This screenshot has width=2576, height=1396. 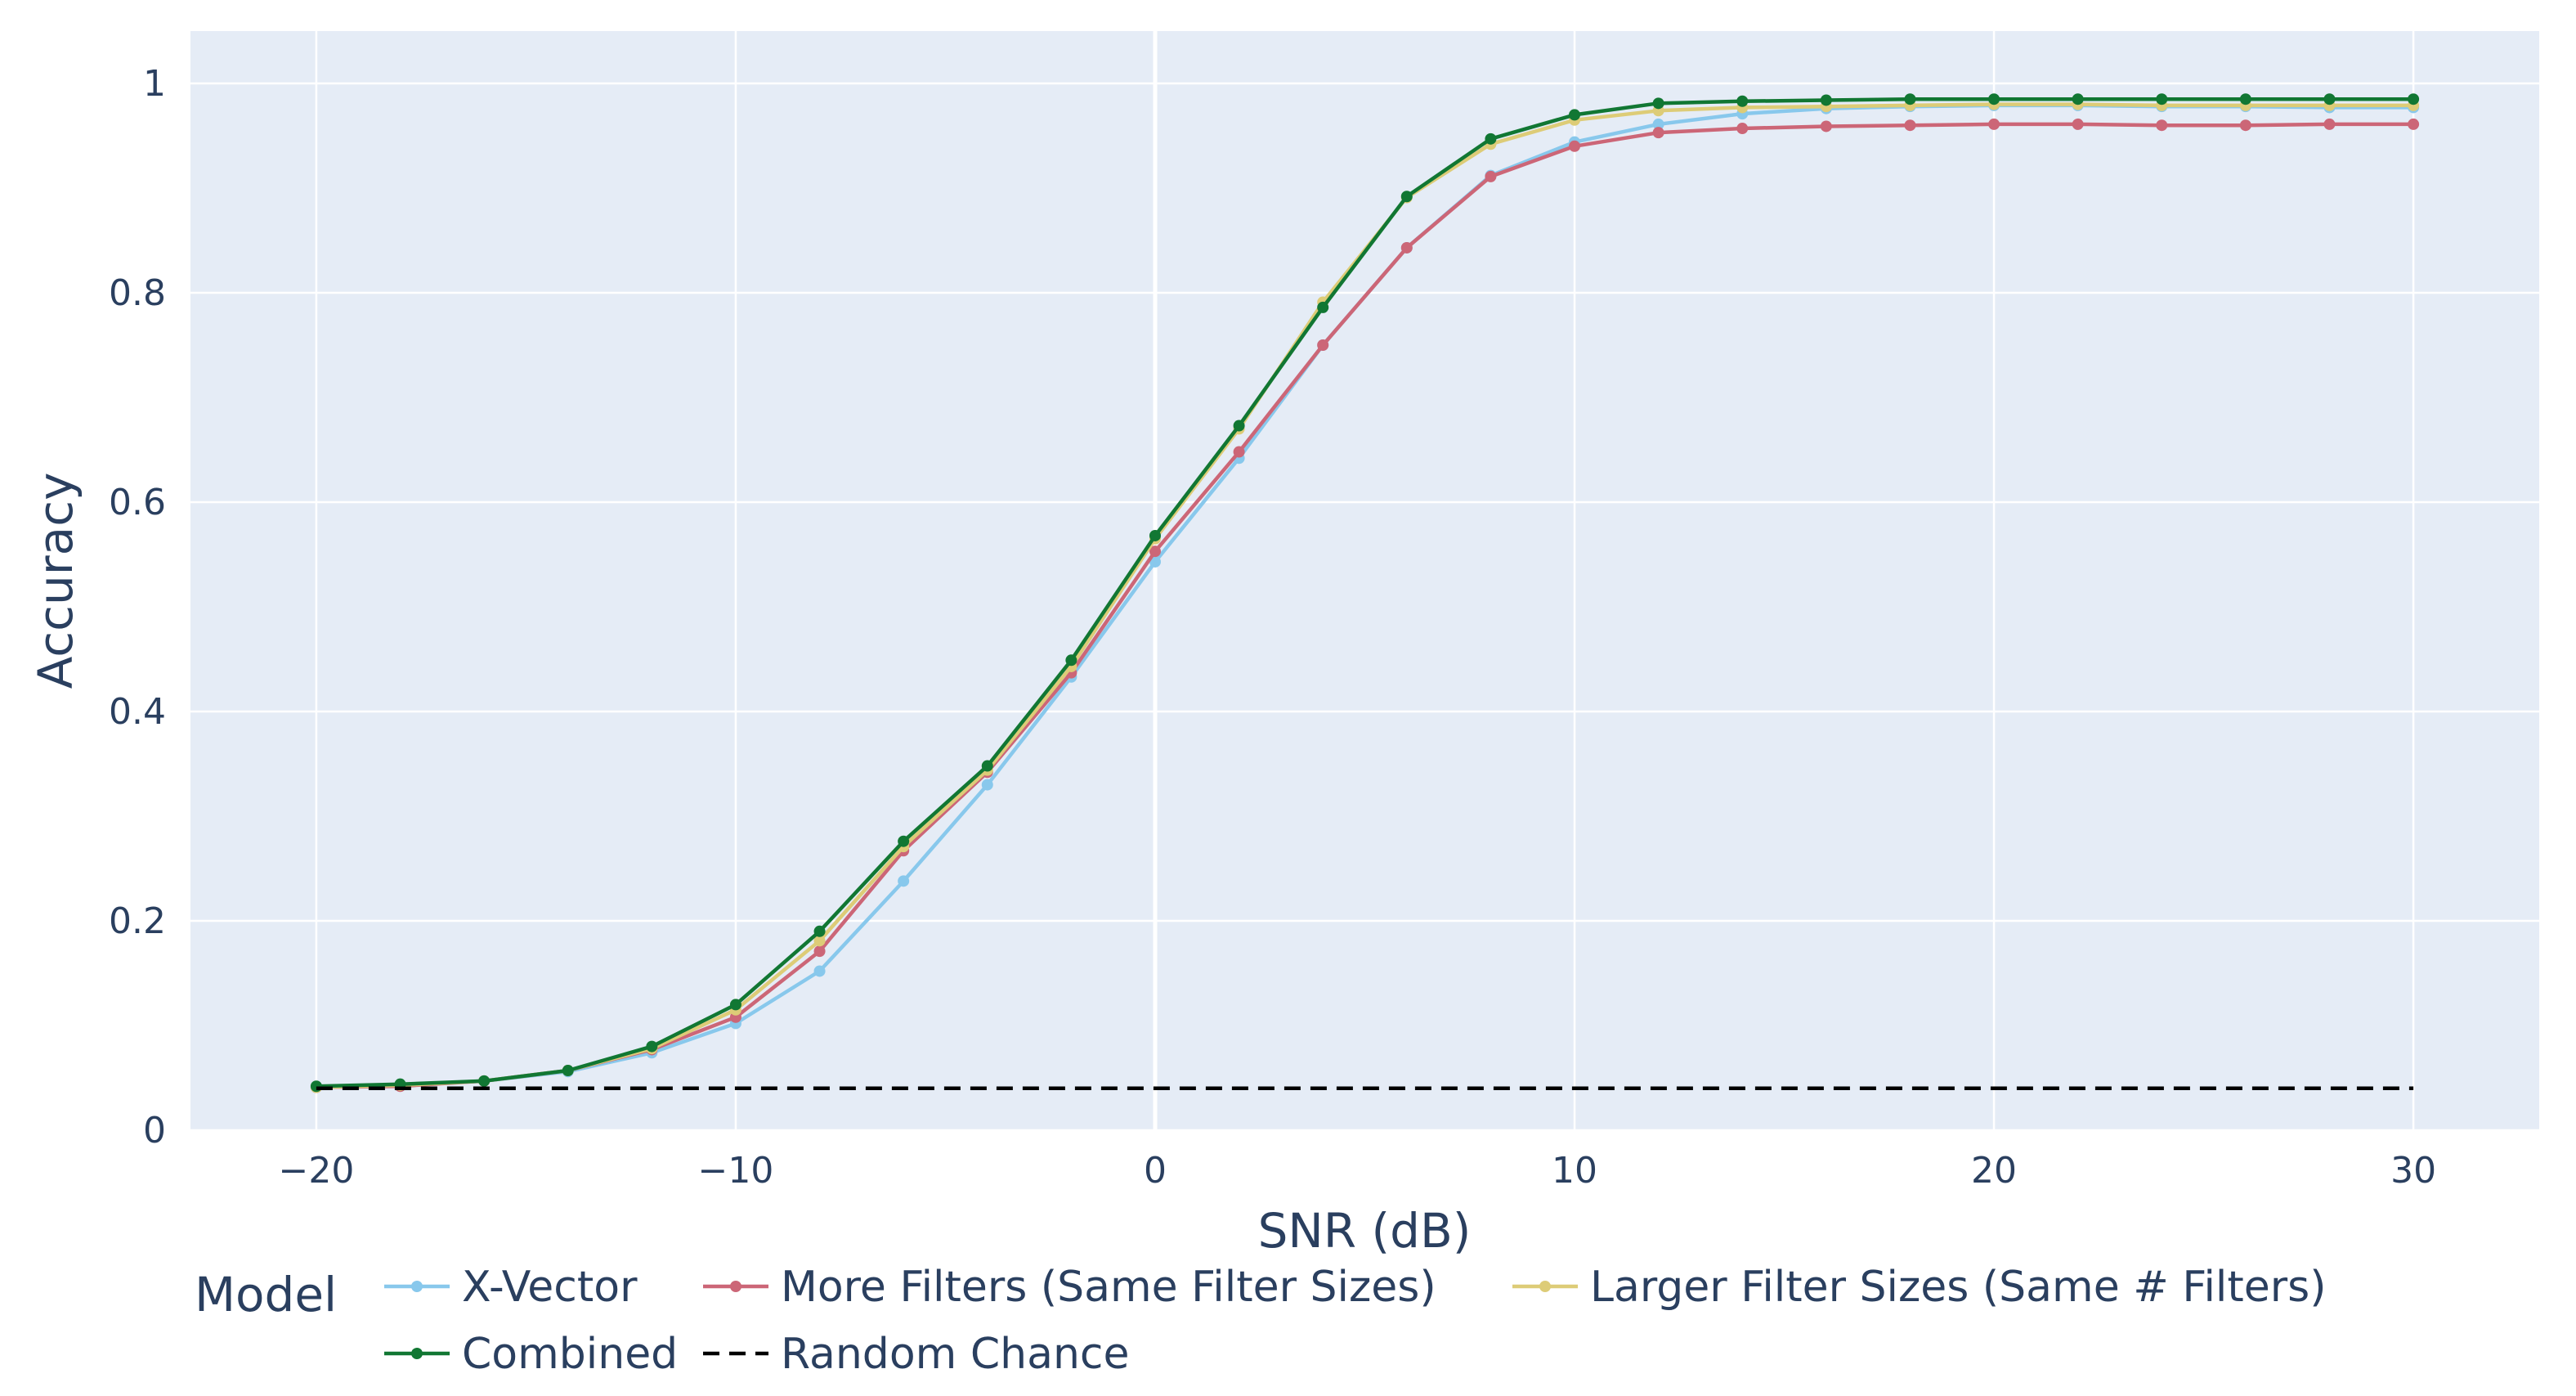 I want to click on legend-item: Larger Filter Sizes (Same # Filters), so click(x=1919, y=1287).